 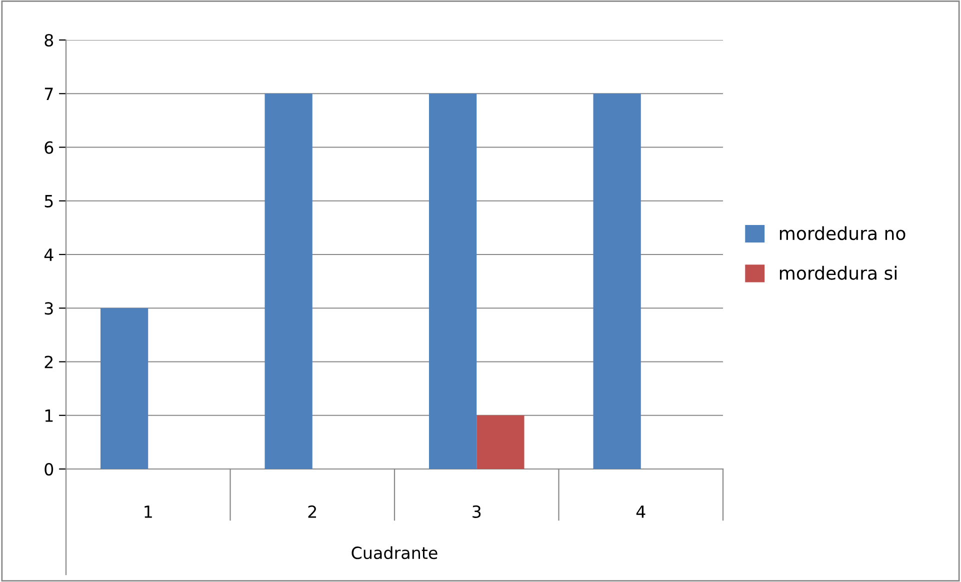 I want to click on y-tick-label: 8, so click(x=49, y=40).